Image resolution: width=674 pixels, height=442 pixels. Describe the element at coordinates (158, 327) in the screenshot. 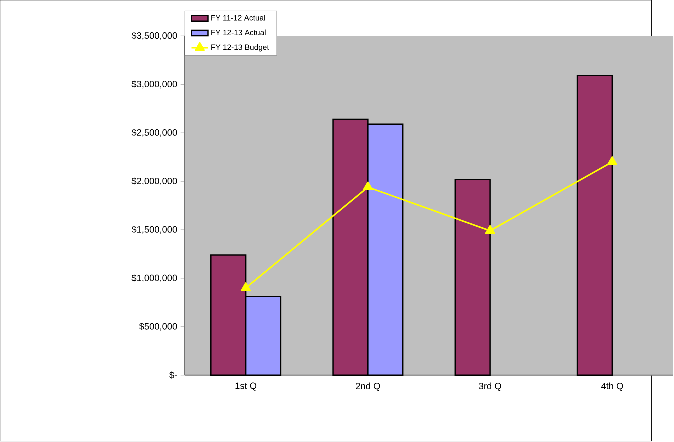

I see `y-tick-label: $500,000` at that location.